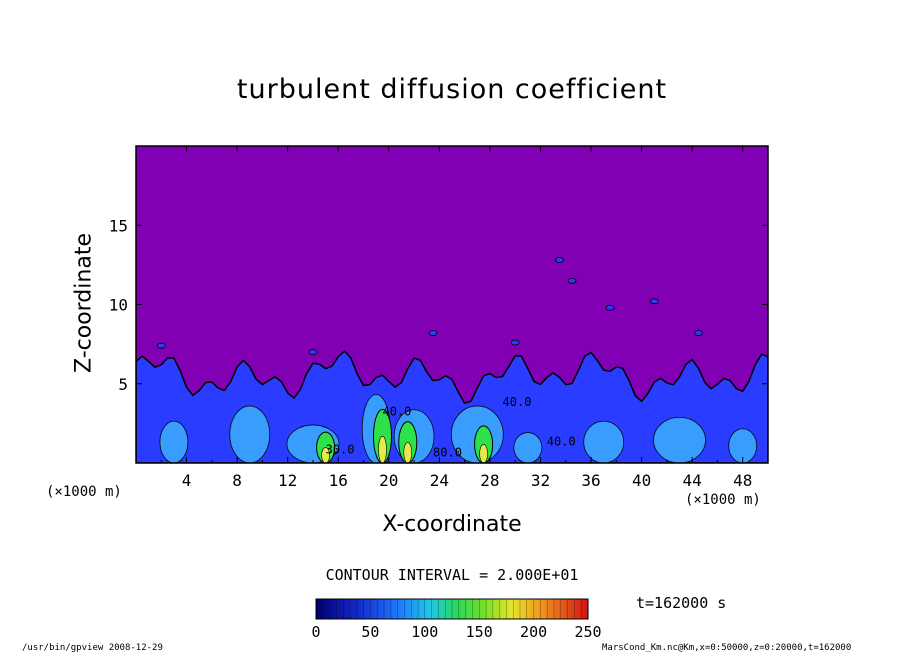  I want to click on time-label: t=162000 s, so click(681, 603).